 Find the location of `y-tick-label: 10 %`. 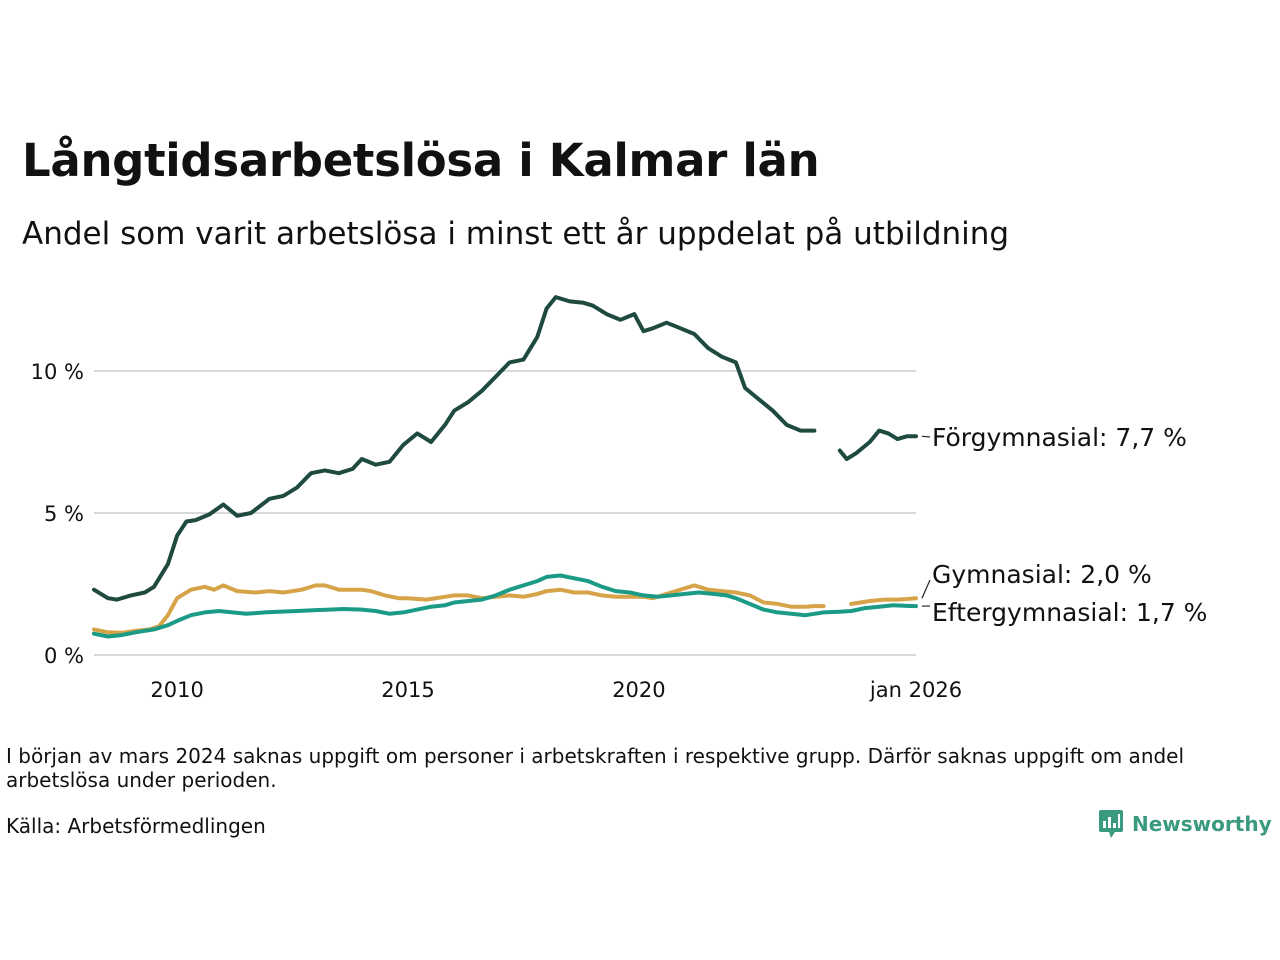

y-tick-label: 10 % is located at coordinates (57, 372).